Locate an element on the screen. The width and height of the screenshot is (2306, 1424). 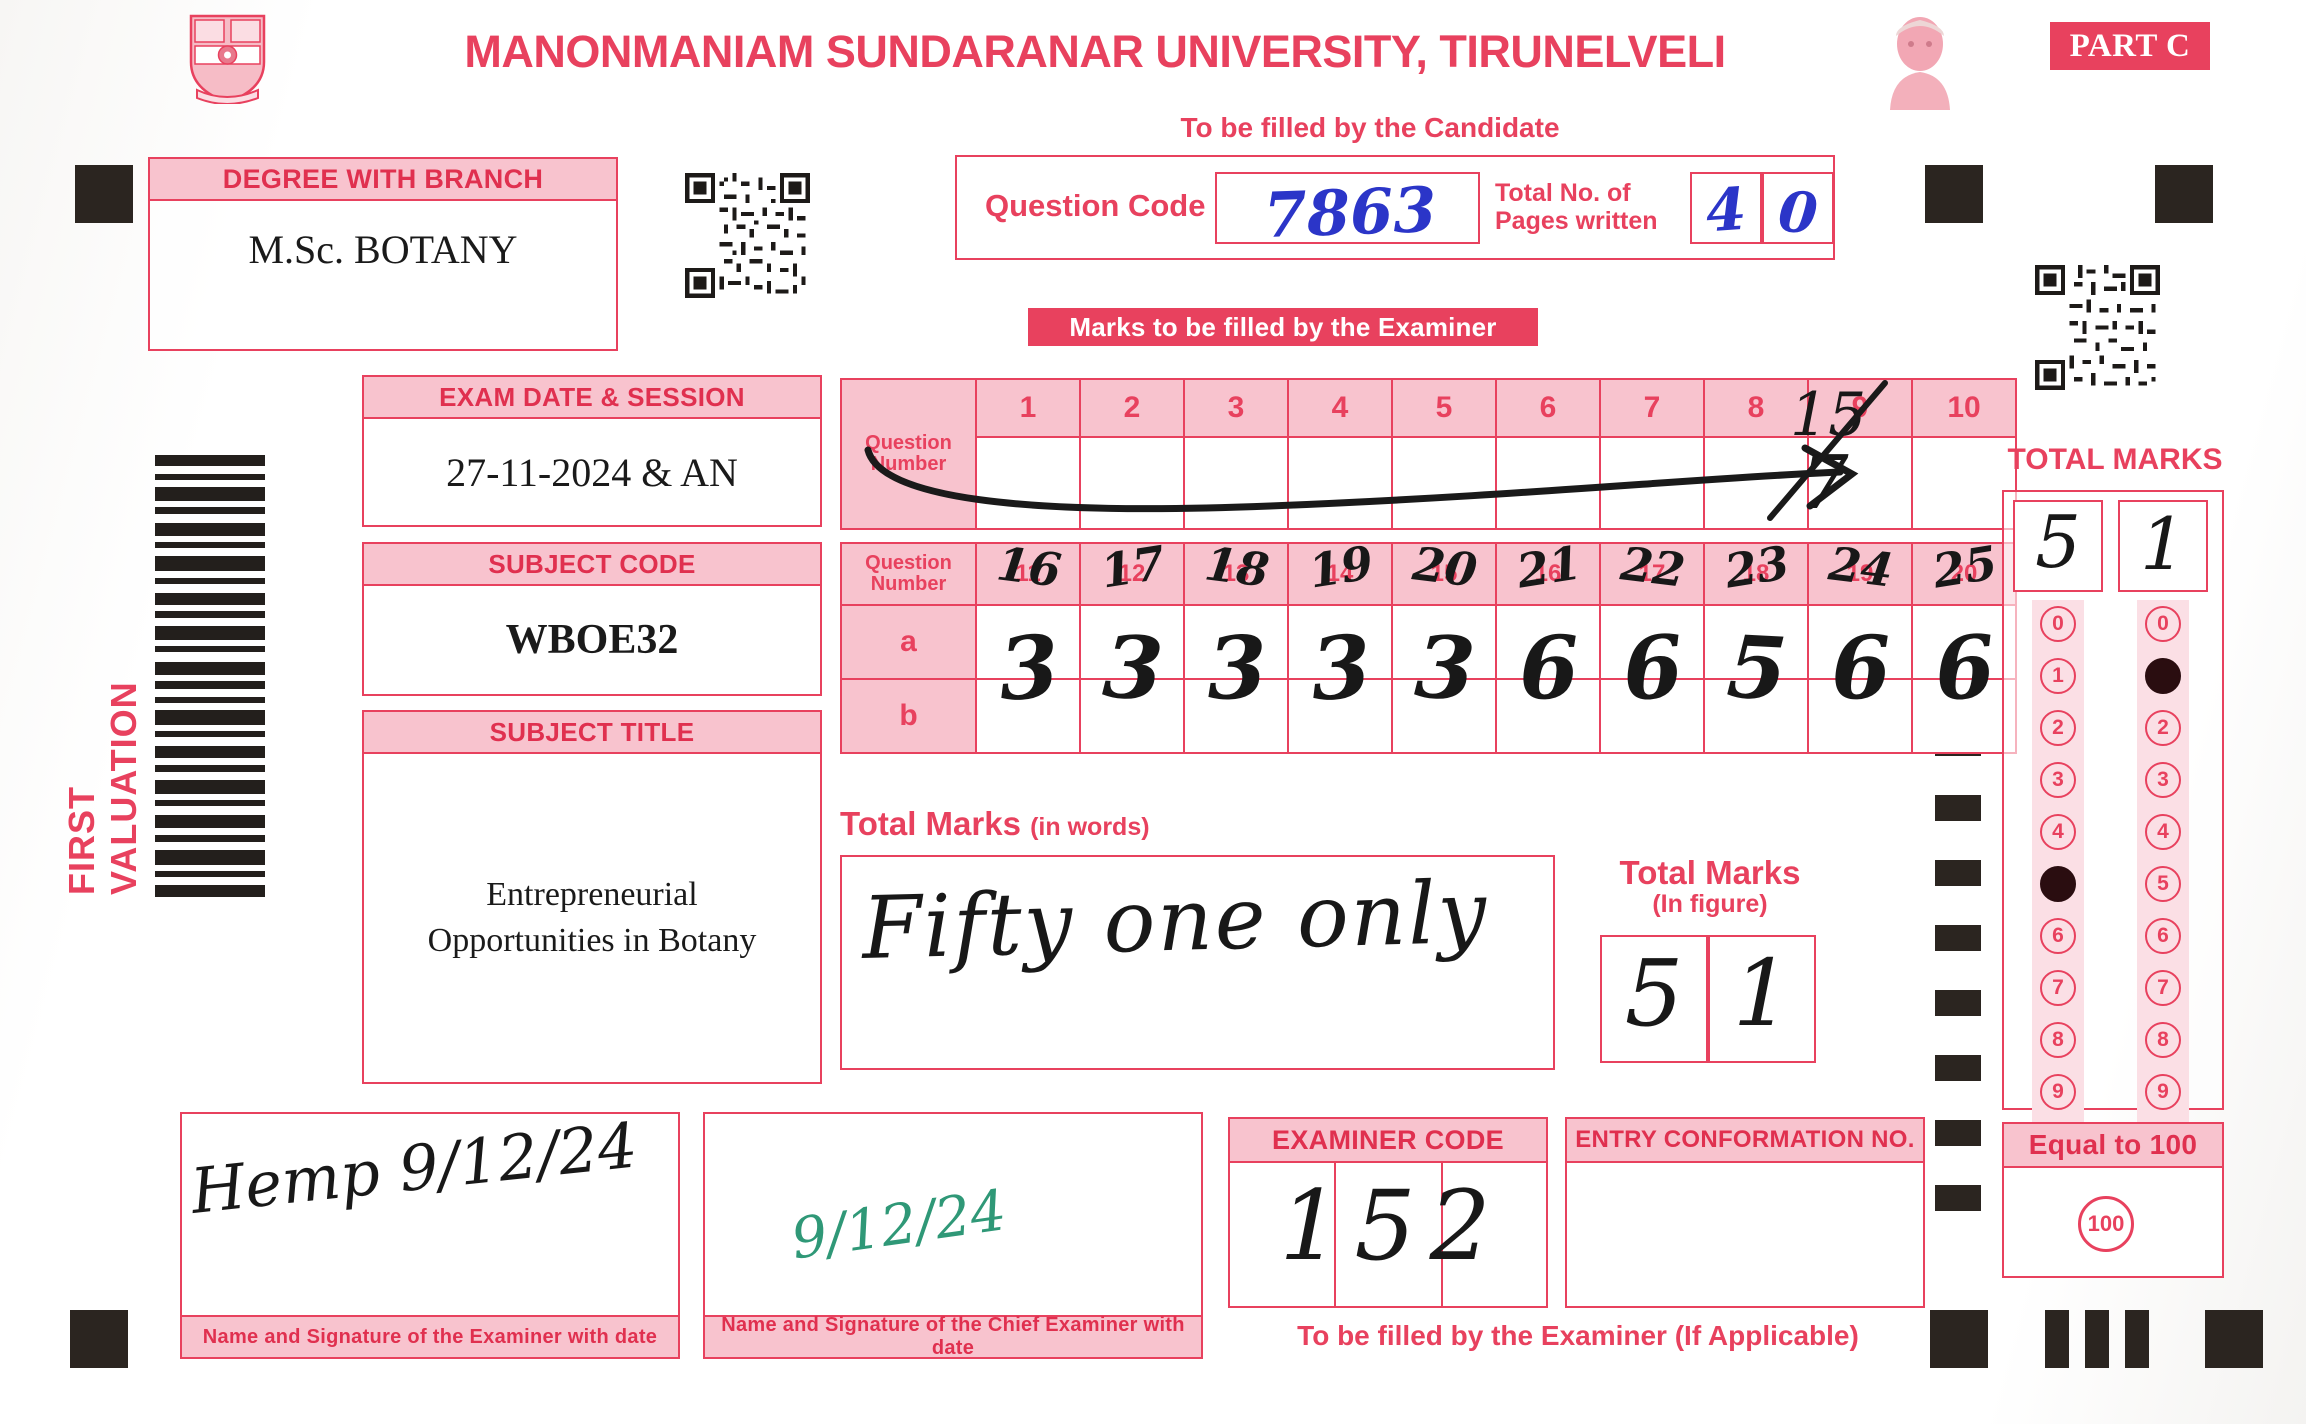
equal-to-100-bubble: 100 is located at coordinates (2106, 1224).